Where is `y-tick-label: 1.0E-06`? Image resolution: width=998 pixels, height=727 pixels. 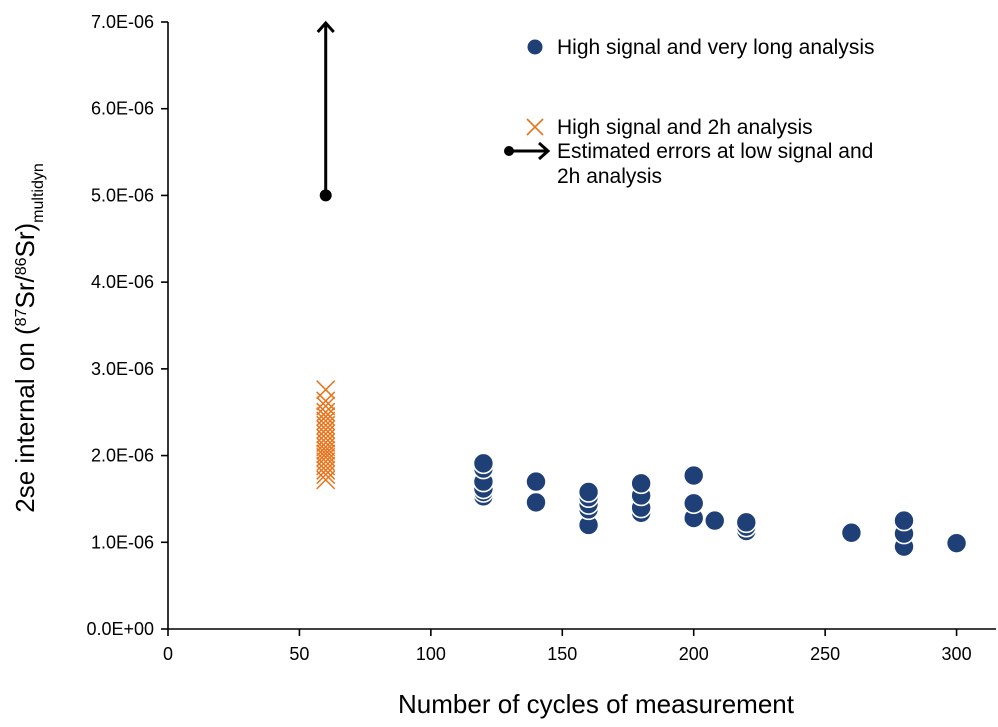 y-tick-label: 1.0E-06 is located at coordinates (122, 542).